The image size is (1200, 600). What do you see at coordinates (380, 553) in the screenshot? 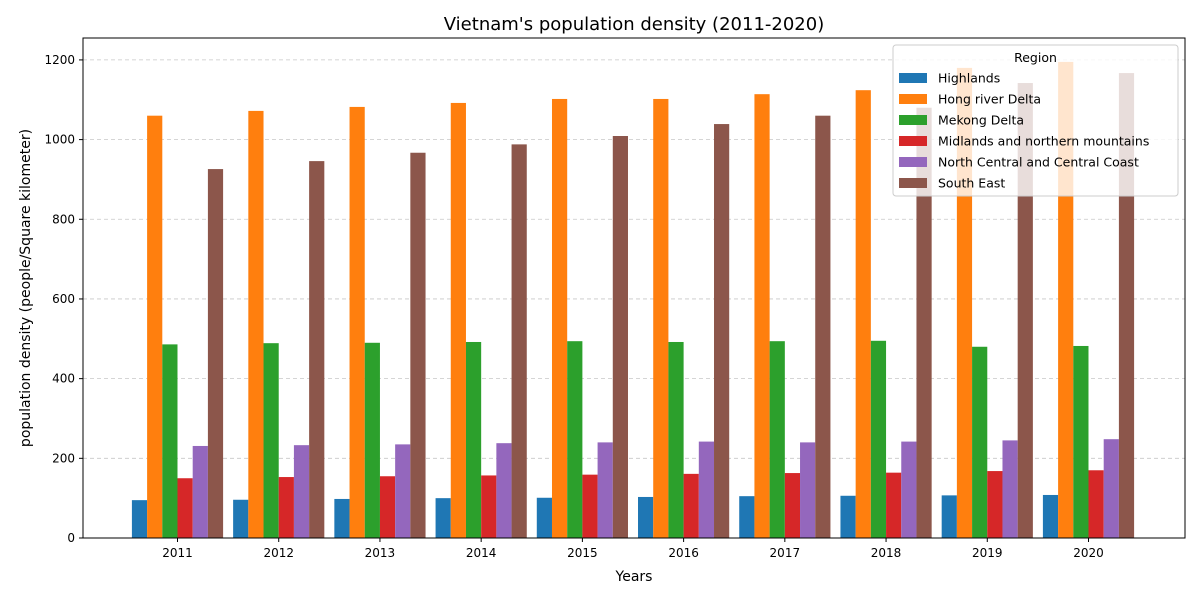
I see `x-tick-label: 2013` at bounding box center [380, 553].